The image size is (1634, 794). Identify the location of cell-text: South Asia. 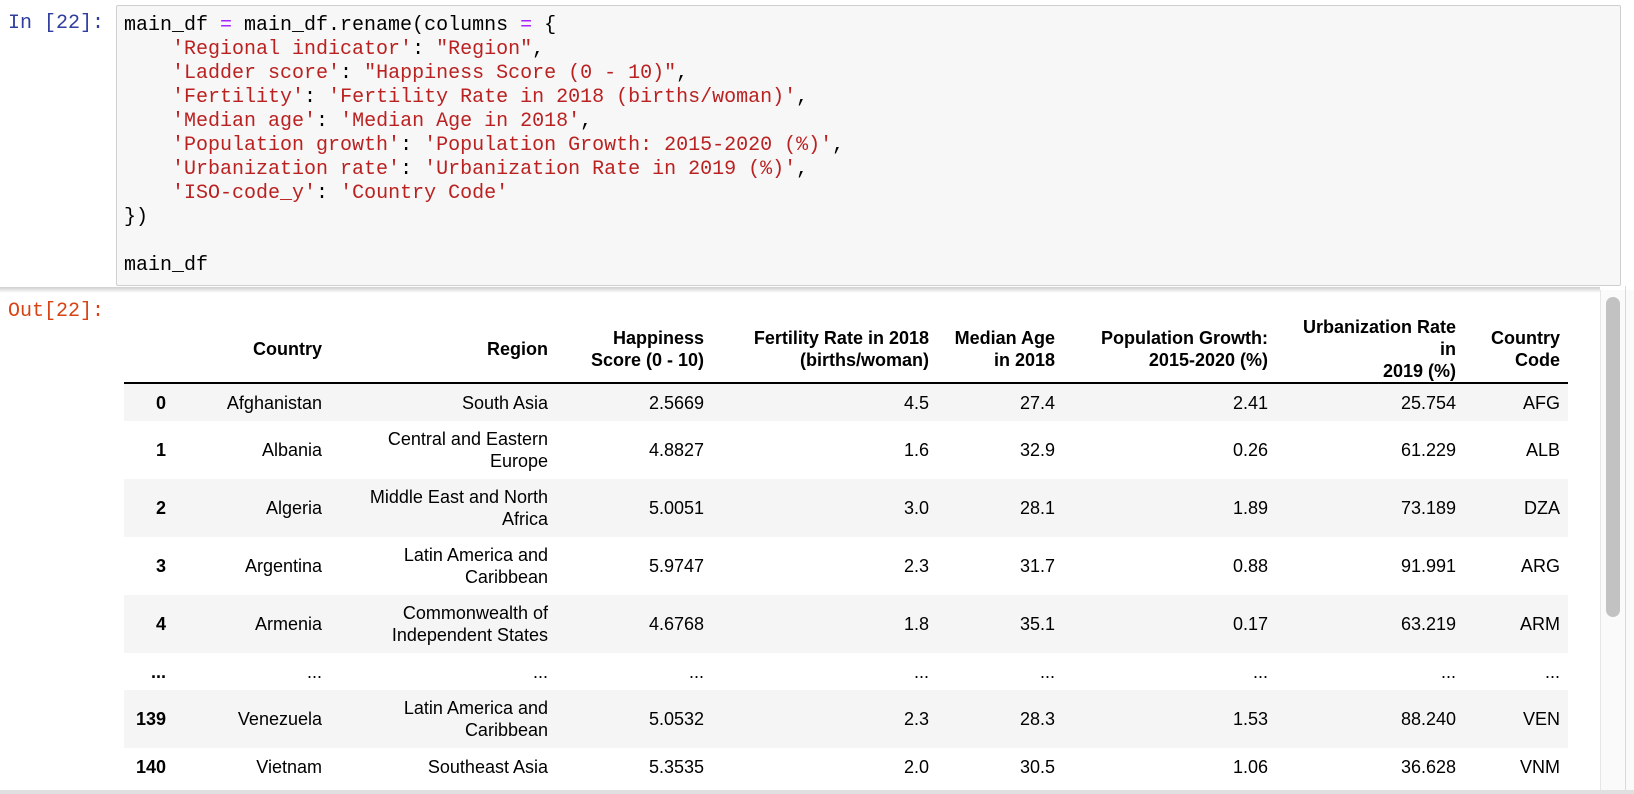
(504, 402).